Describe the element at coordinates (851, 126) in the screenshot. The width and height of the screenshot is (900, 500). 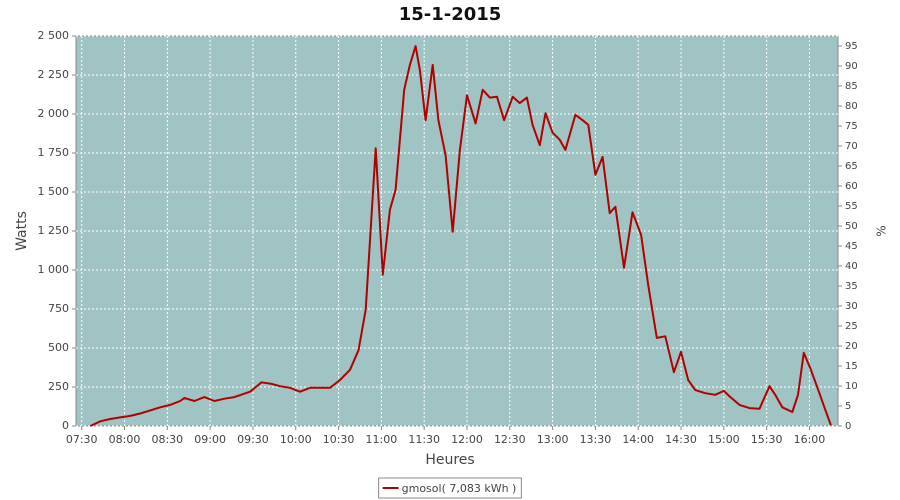
I see `y2-tick-label: 75` at that location.